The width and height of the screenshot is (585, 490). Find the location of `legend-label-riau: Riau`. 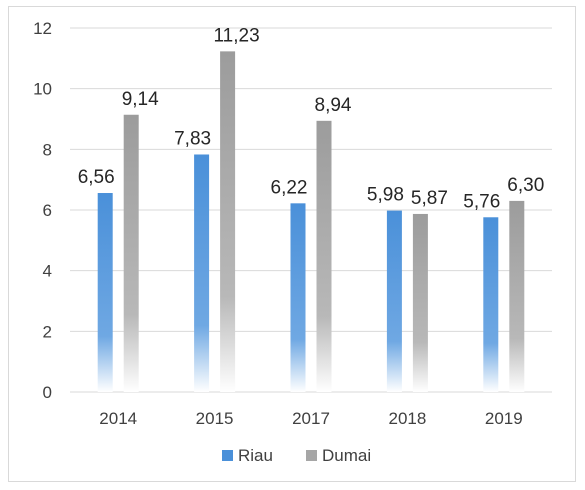

legend-label-riau: Riau is located at coordinates (255, 455).